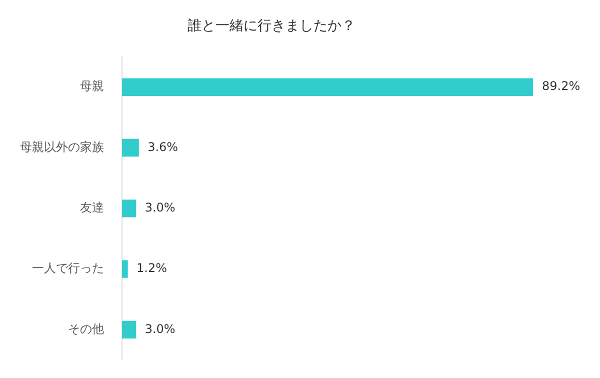 This screenshot has width=600, height=378. What do you see at coordinates (68, 268) in the screenshot?
I see `y-tick-label: 一人で行った` at bounding box center [68, 268].